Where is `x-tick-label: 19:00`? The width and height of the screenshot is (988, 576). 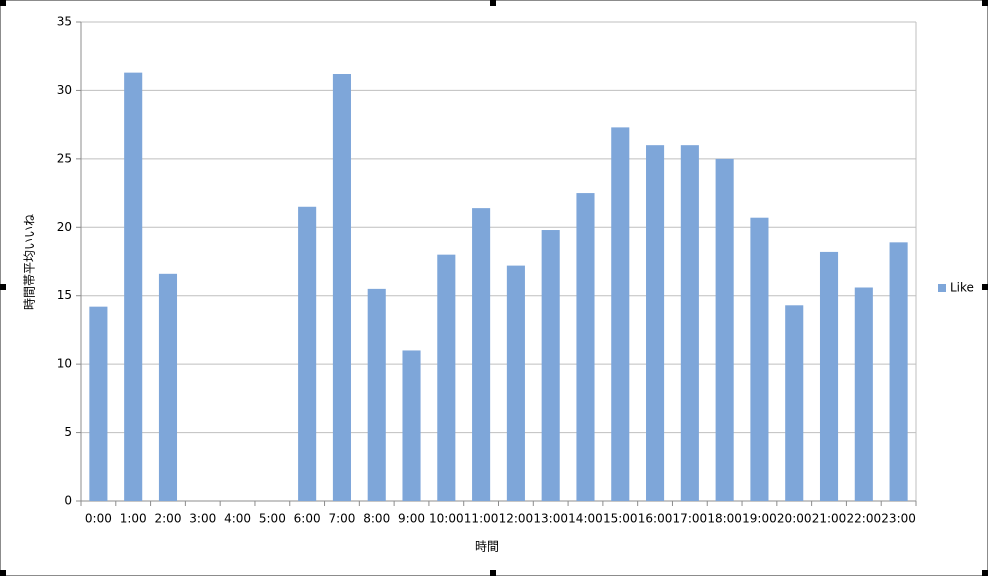 x-tick-label: 19:00 is located at coordinates (759, 519).